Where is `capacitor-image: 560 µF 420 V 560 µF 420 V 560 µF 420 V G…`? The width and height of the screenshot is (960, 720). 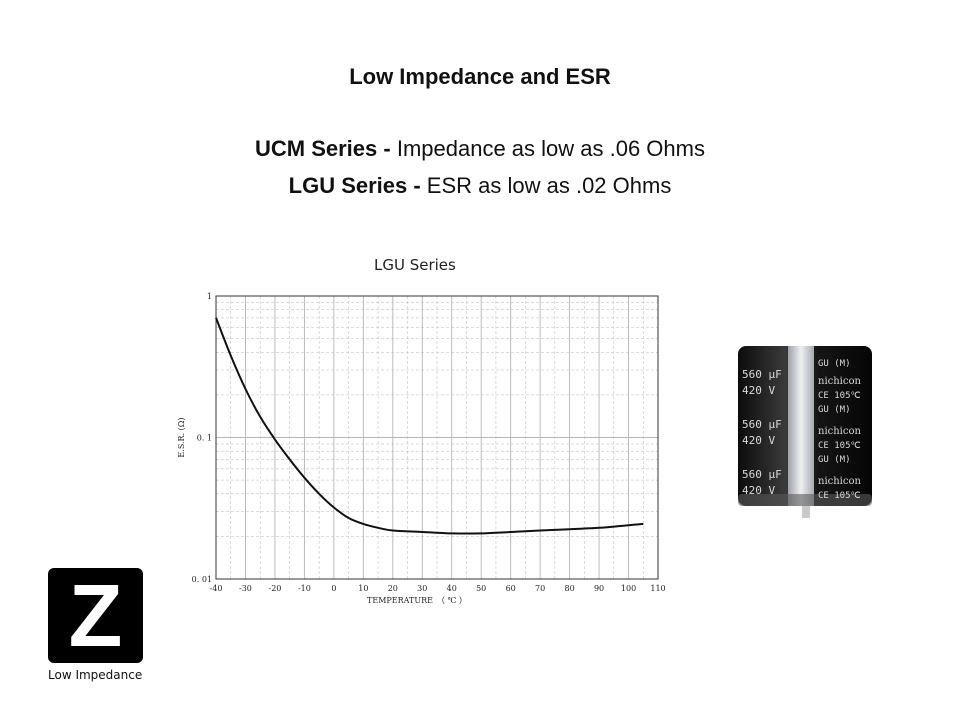
capacitor-image: 560 µF 420 V 560 µF 420 V 560 µF 420 V G… is located at coordinates (805, 432).